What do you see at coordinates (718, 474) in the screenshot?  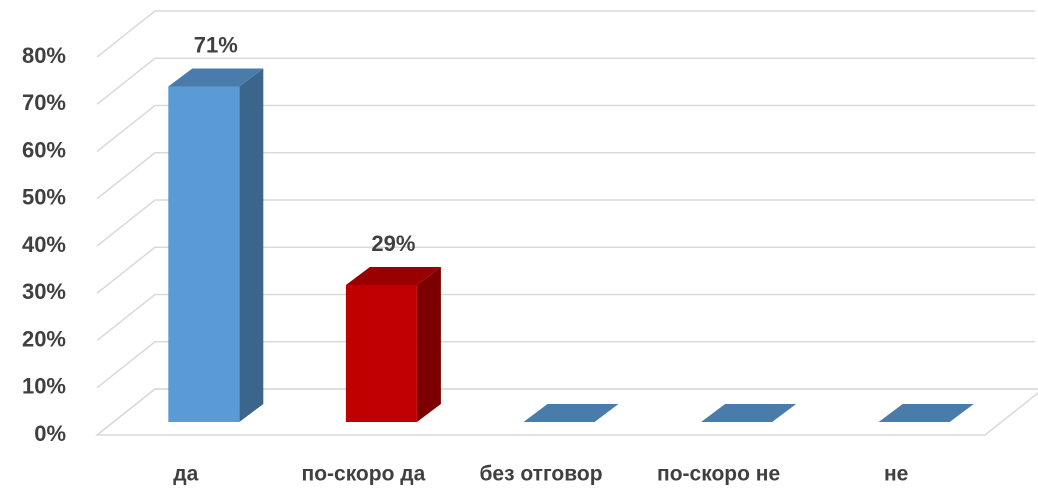 I see `x-tick-label: по-скоро не` at bounding box center [718, 474].